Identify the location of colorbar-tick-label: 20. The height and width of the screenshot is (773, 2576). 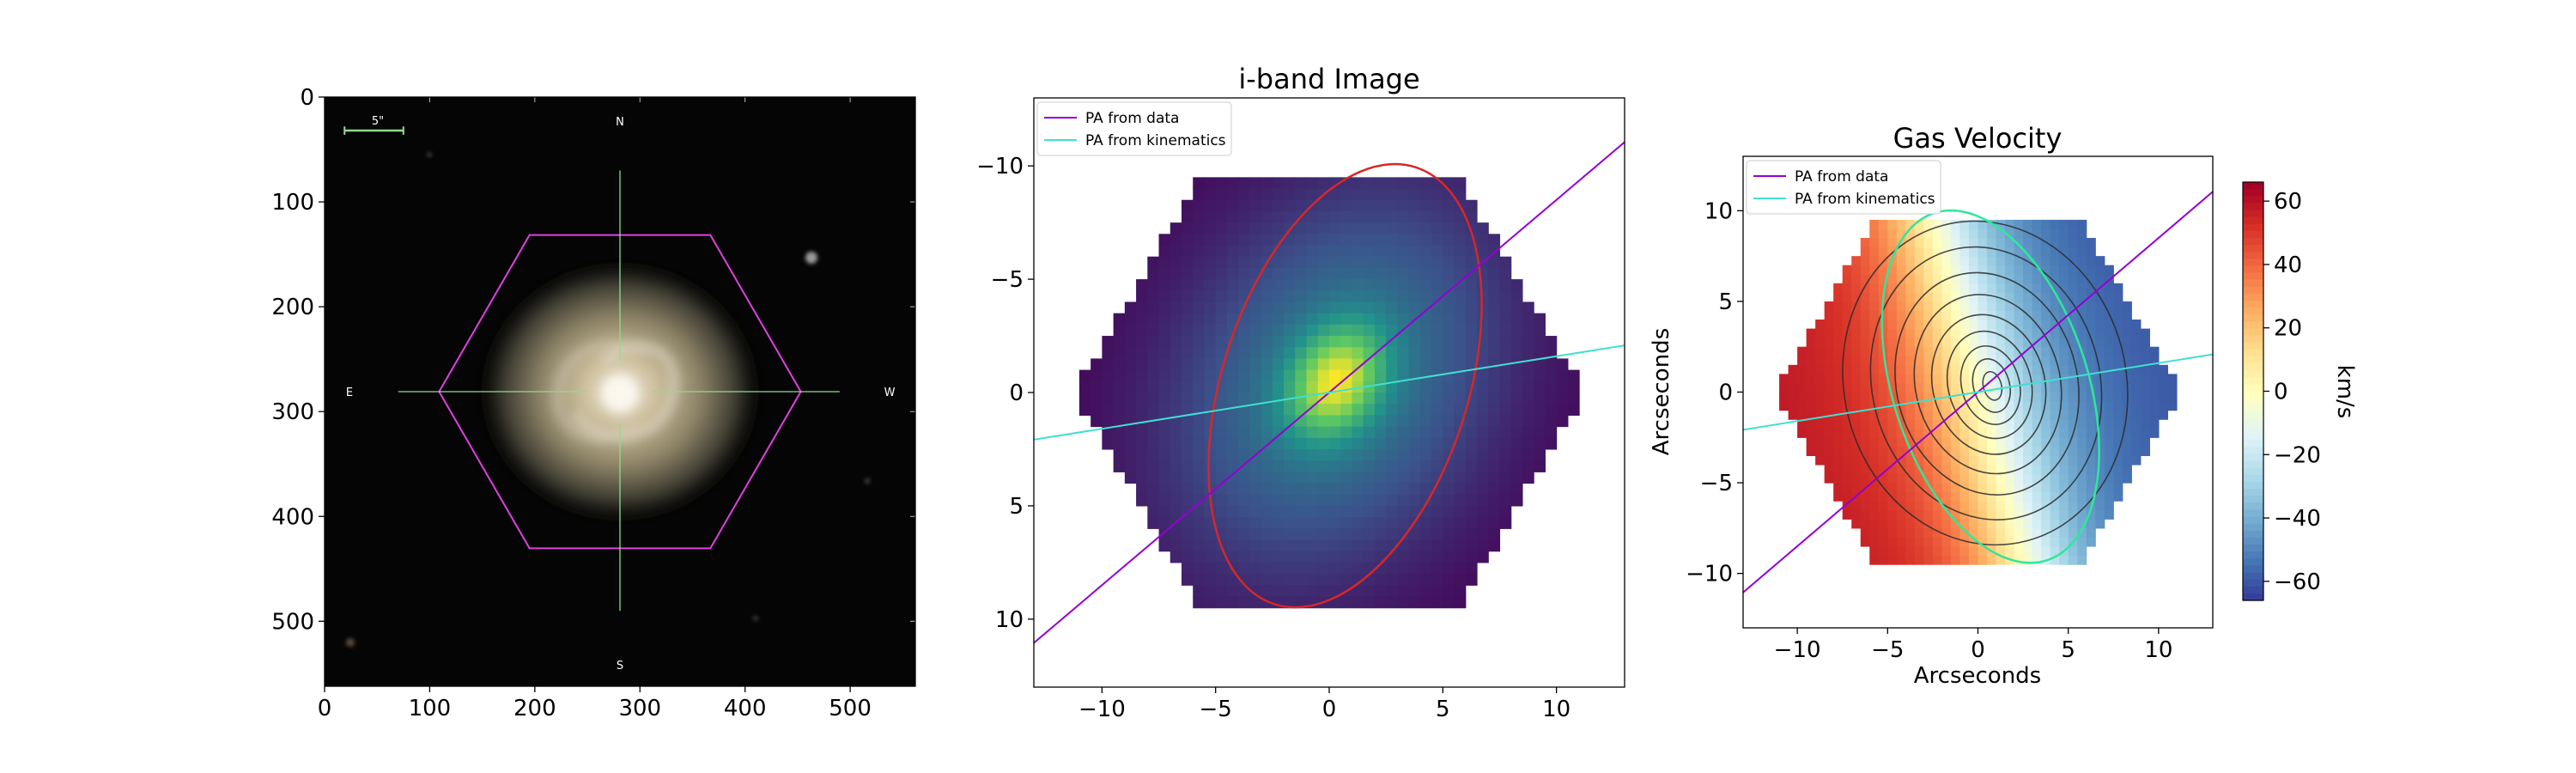
(2288, 329).